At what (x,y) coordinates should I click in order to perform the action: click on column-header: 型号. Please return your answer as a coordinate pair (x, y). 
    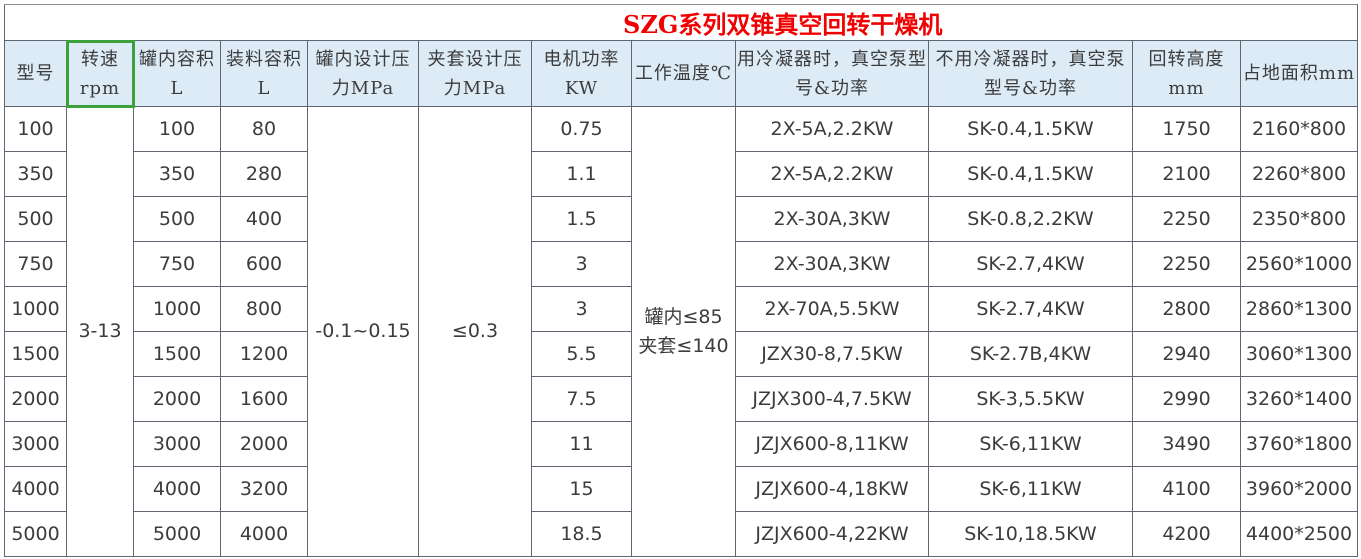
    Looking at the image, I should click on (35, 73).